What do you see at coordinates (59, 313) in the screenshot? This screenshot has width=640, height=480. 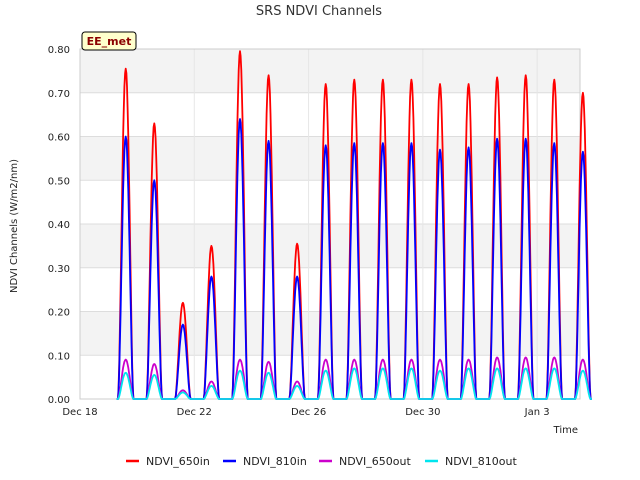 I see `y-tick-label: 0.20` at bounding box center [59, 313].